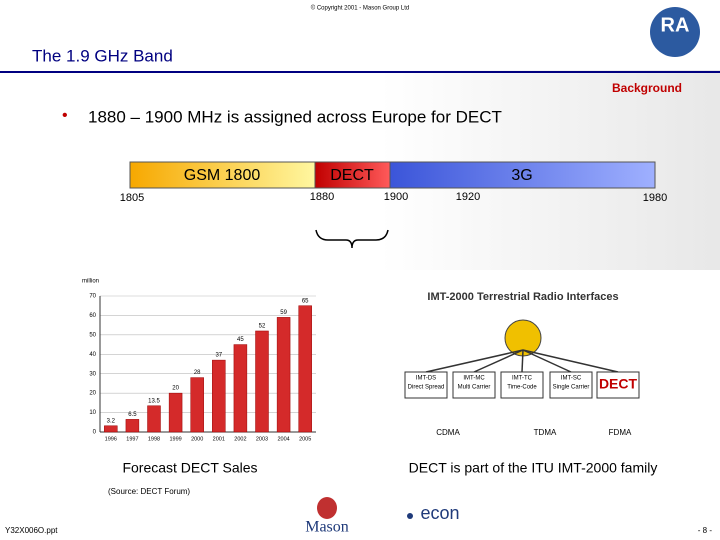 The image size is (720, 540). What do you see at coordinates (468, 197) in the screenshot?
I see `freq: 1920` at bounding box center [468, 197].